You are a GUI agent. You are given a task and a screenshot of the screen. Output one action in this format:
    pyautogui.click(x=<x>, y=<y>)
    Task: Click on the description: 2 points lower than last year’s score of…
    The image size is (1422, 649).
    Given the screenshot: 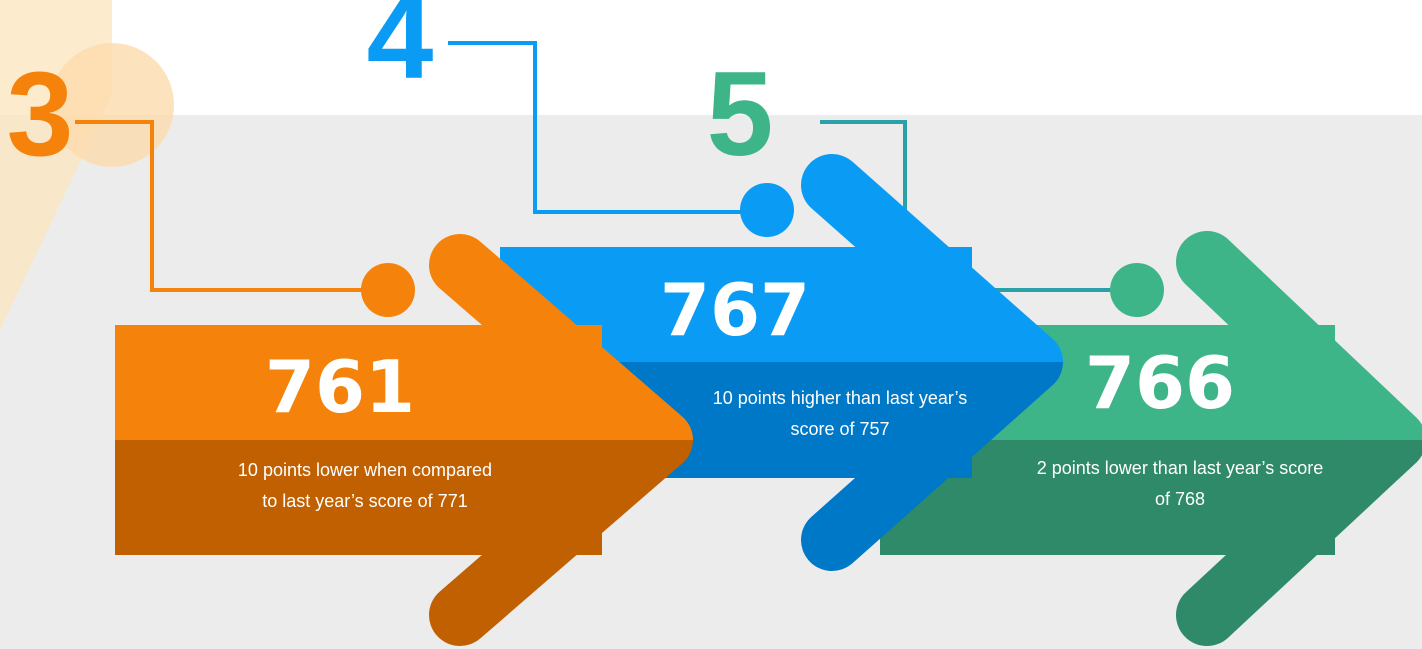 What is the action you would take?
    pyautogui.click(x=1180, y=483)
    